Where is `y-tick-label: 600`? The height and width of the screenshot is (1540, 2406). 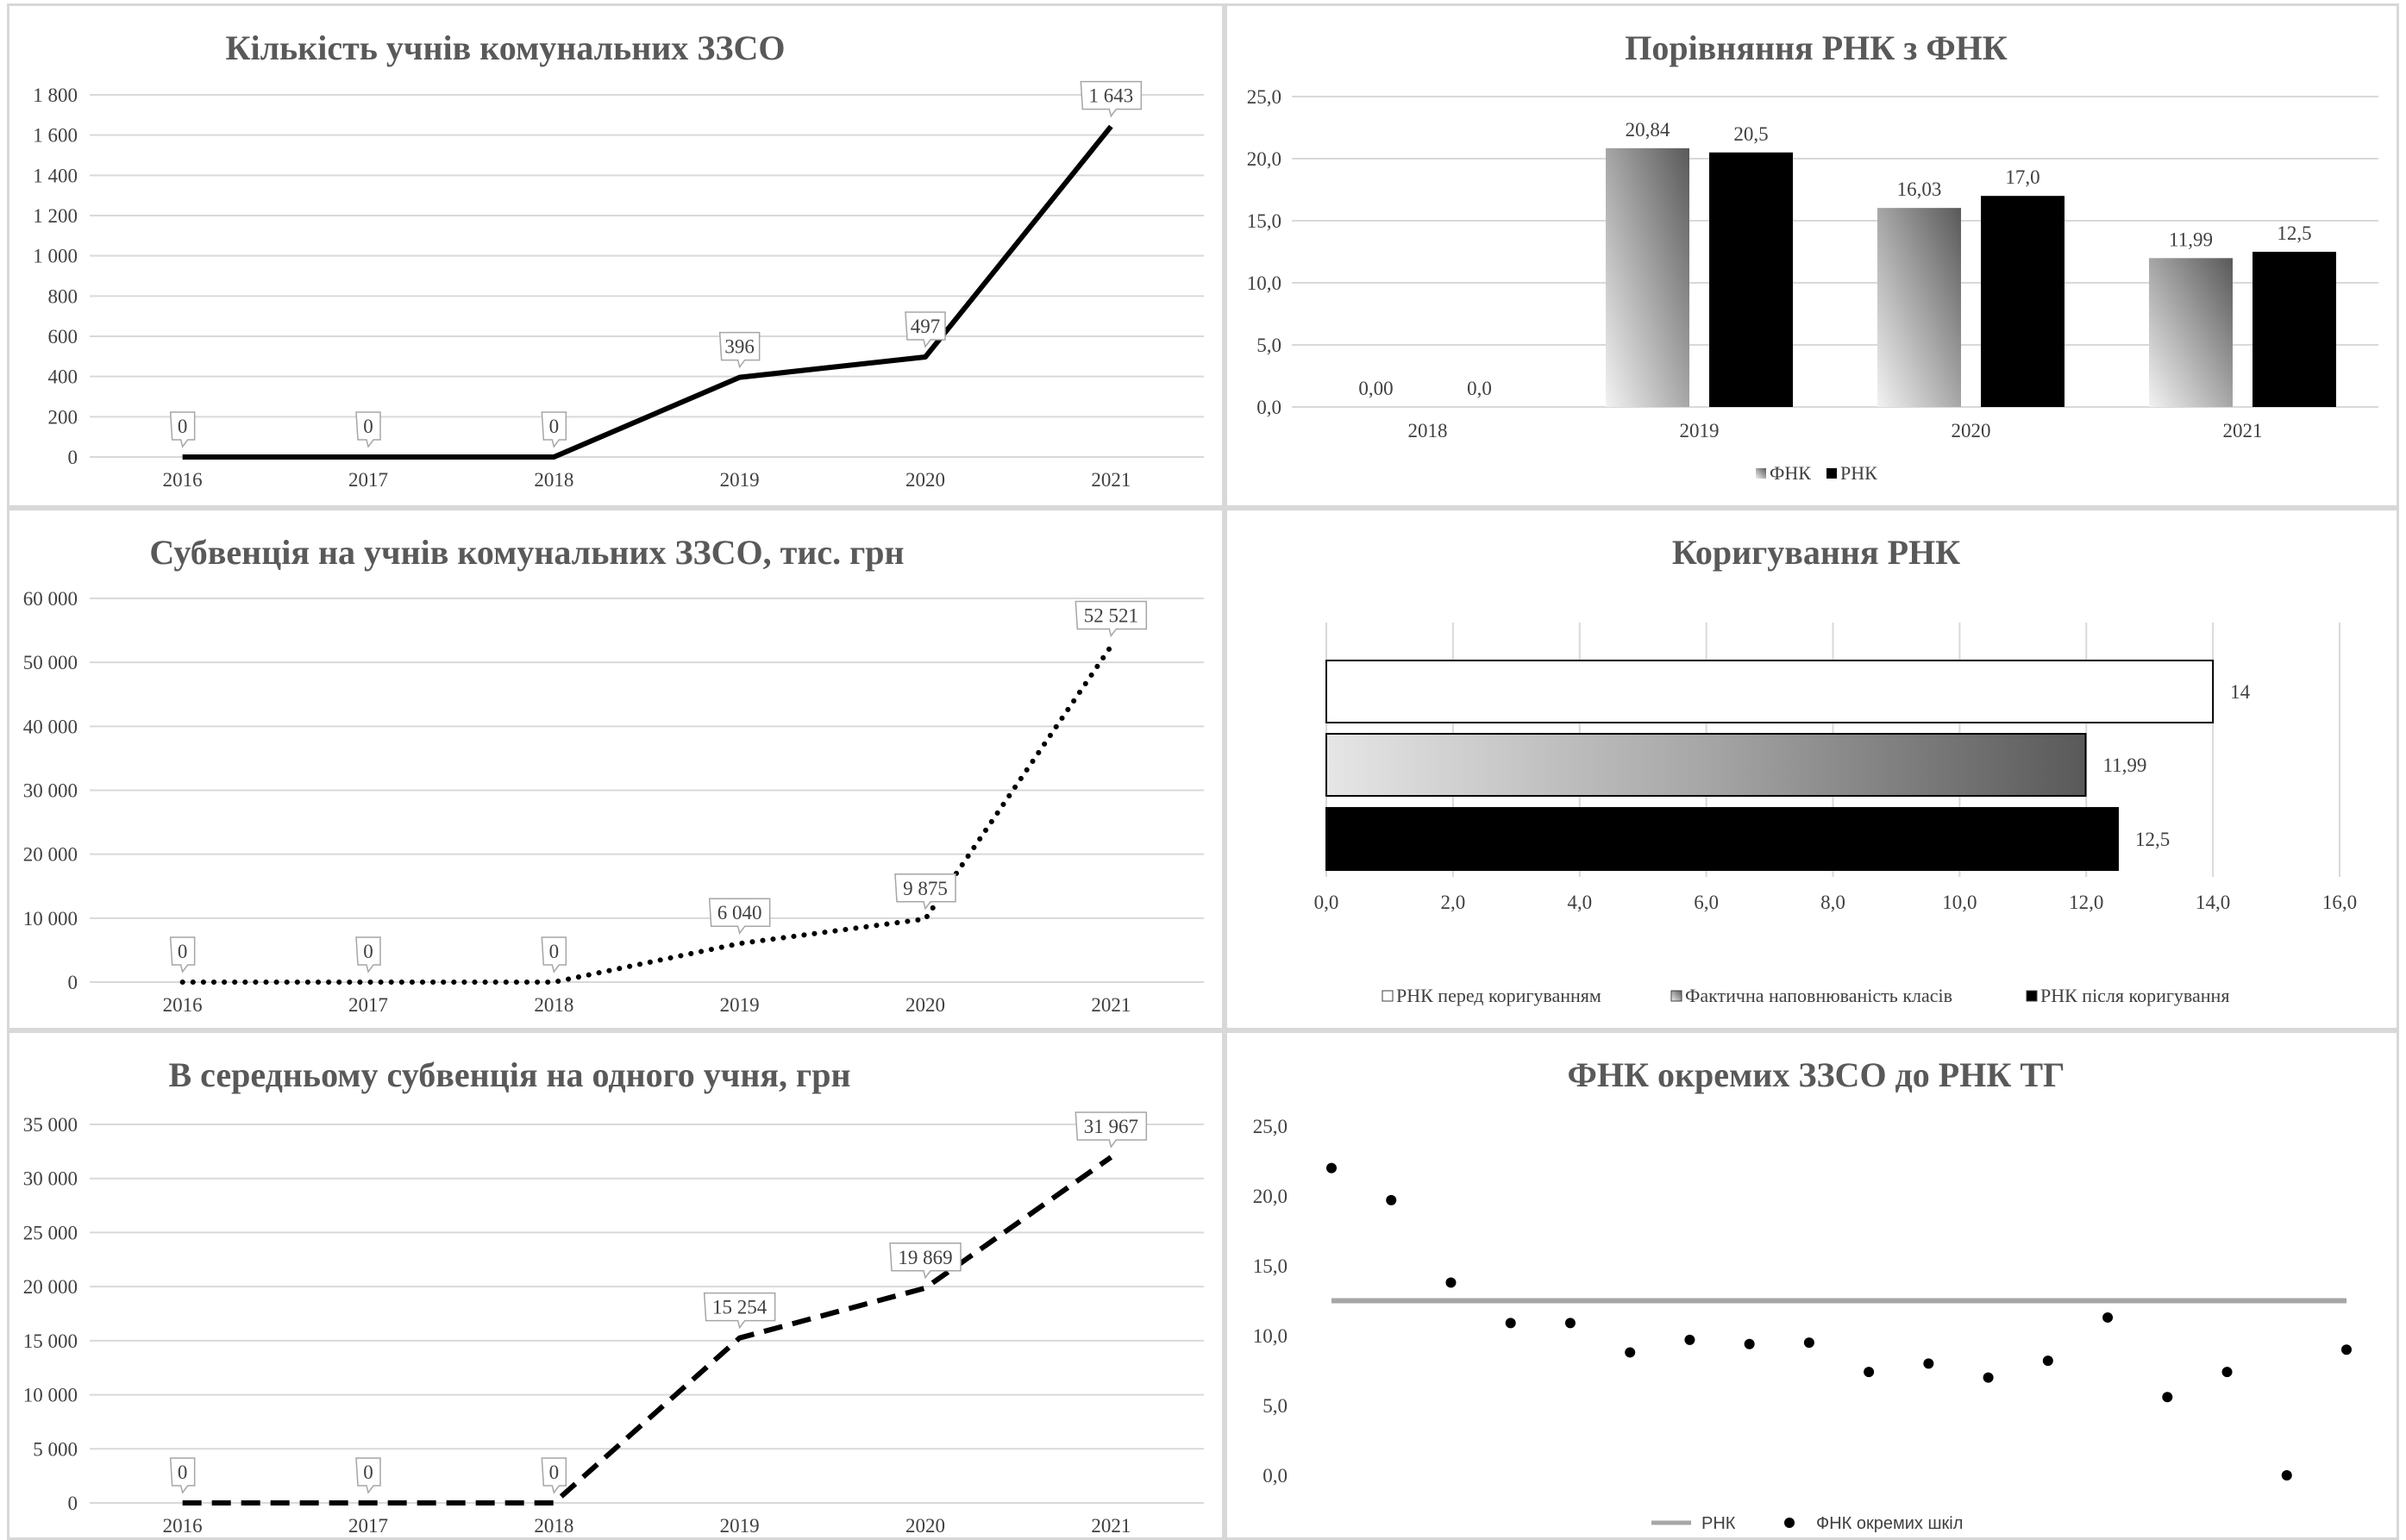
y-tick-label: 600 is located at coordinates (63, 337).